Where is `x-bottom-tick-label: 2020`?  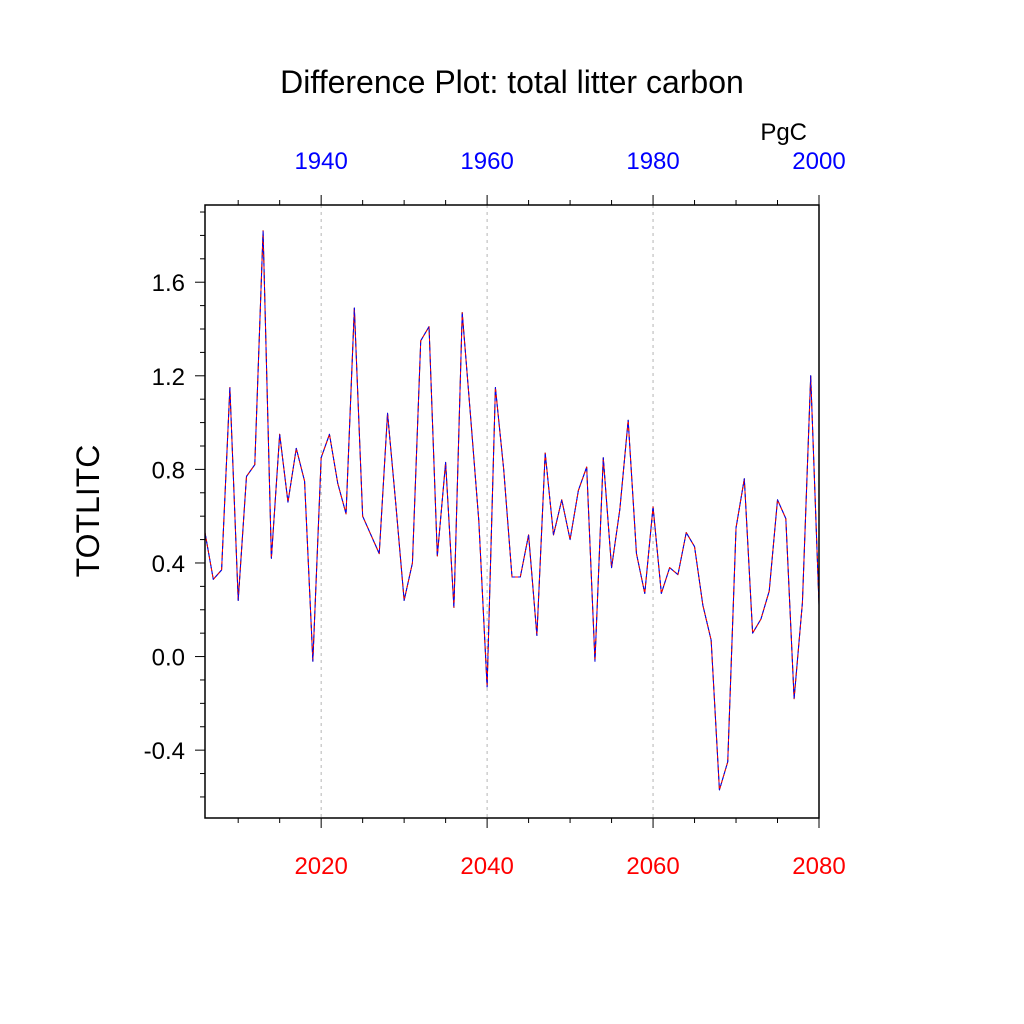 x-bottom-tick-label: 2020 is located at coordinates (320, 866).